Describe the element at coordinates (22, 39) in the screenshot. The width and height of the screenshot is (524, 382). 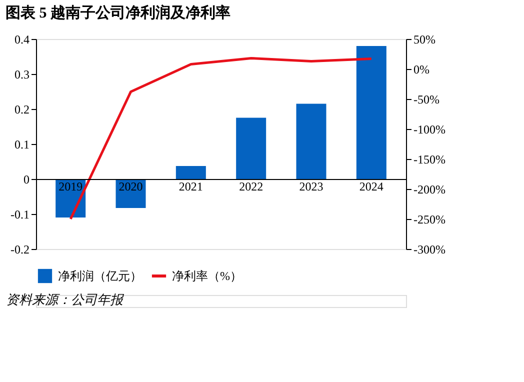
I see `y-tick-label: 0.4` at that location.